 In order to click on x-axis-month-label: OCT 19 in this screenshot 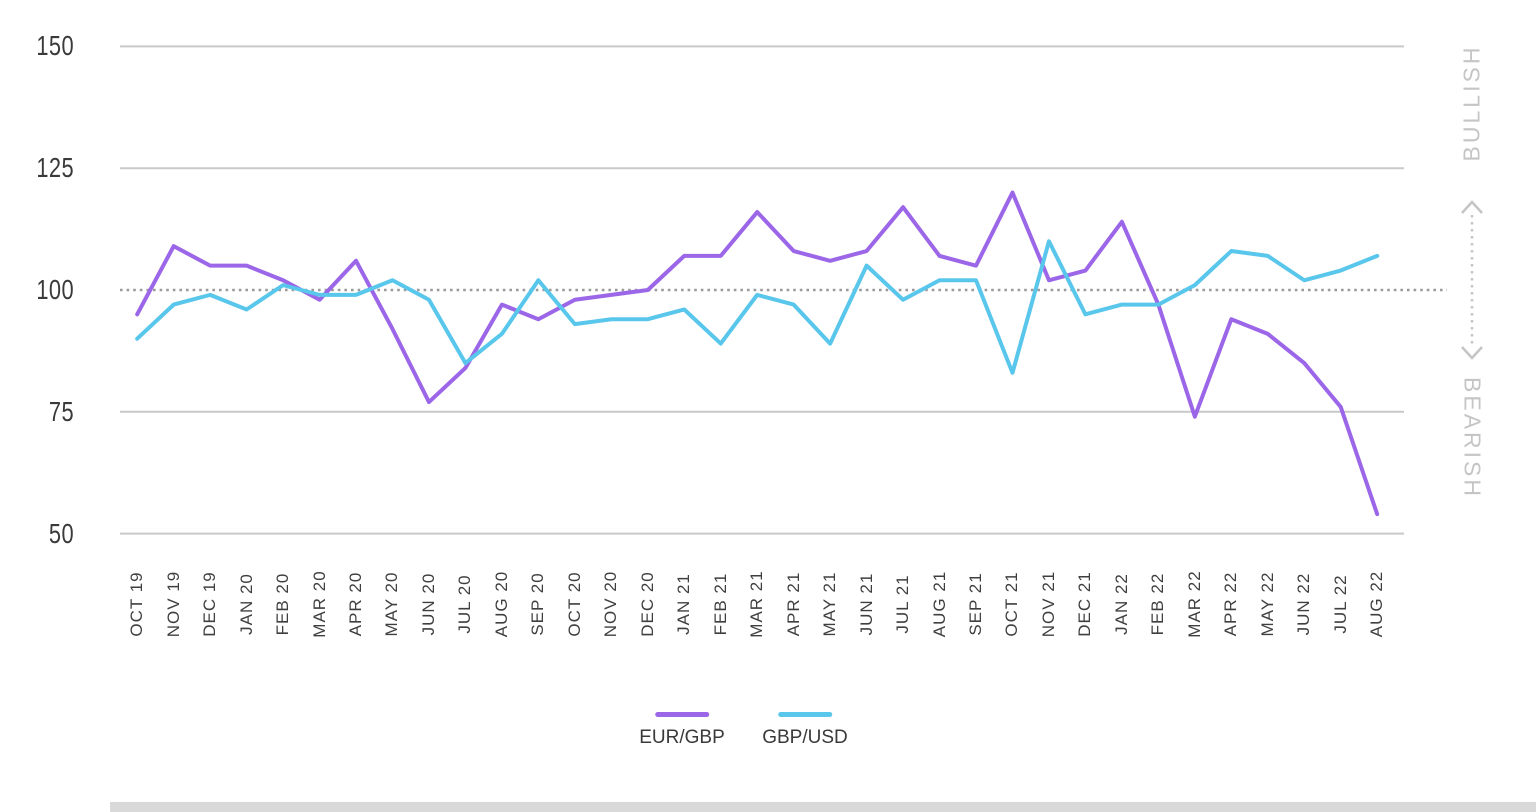, I will do `click(137, 604)`.